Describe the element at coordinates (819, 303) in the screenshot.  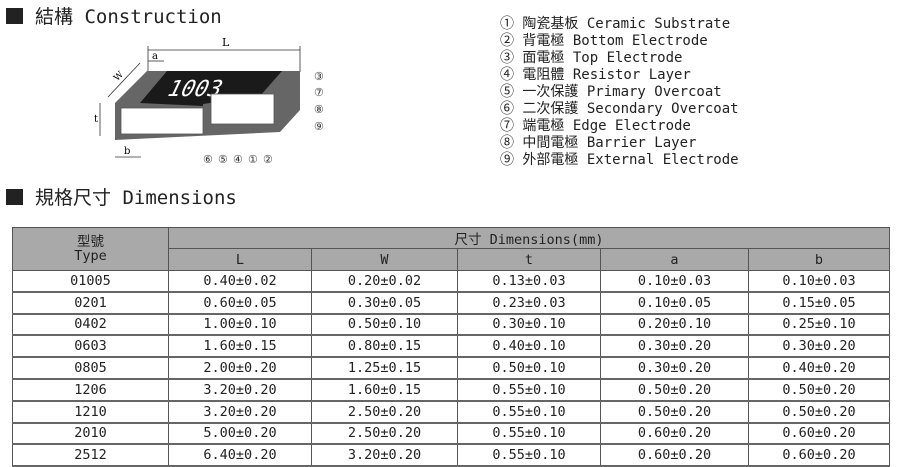
I see `dimension-cell: 0.15±0.05` at that location.